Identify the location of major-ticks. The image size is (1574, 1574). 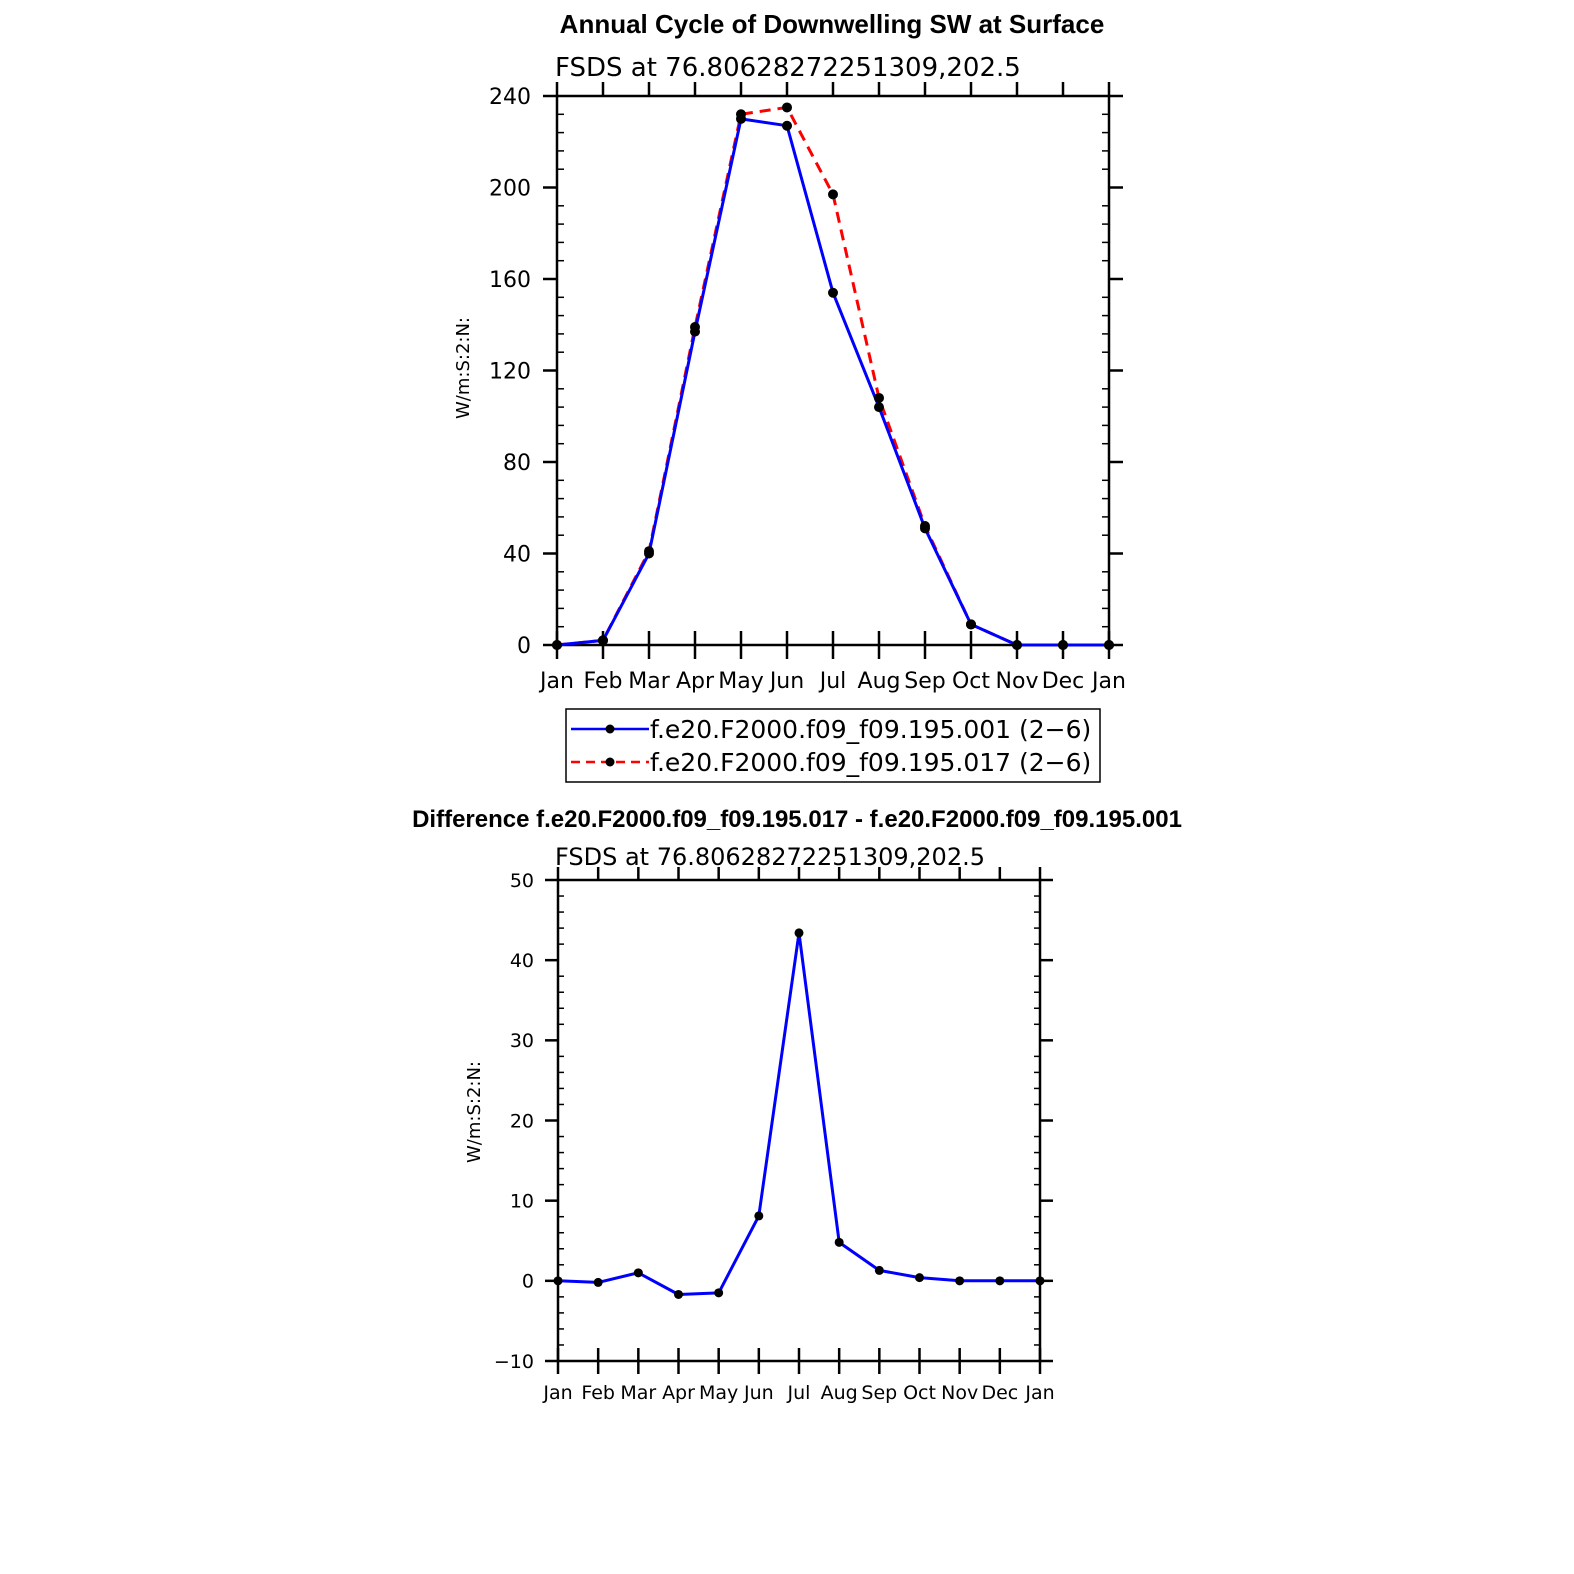
(833, 370).